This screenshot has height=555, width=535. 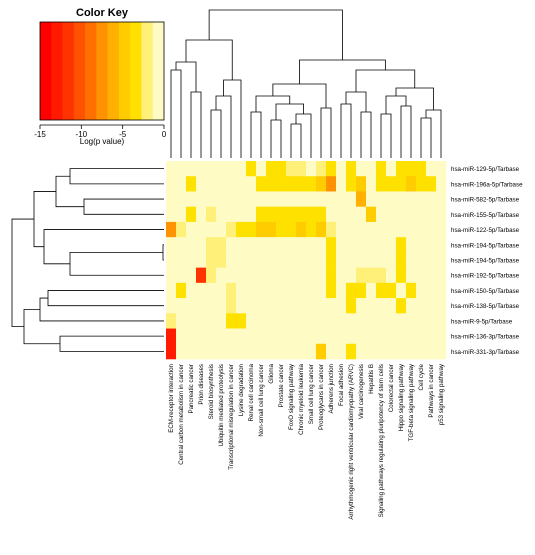 I want to click on column-label: Glioma, so click(x=271, y=373).